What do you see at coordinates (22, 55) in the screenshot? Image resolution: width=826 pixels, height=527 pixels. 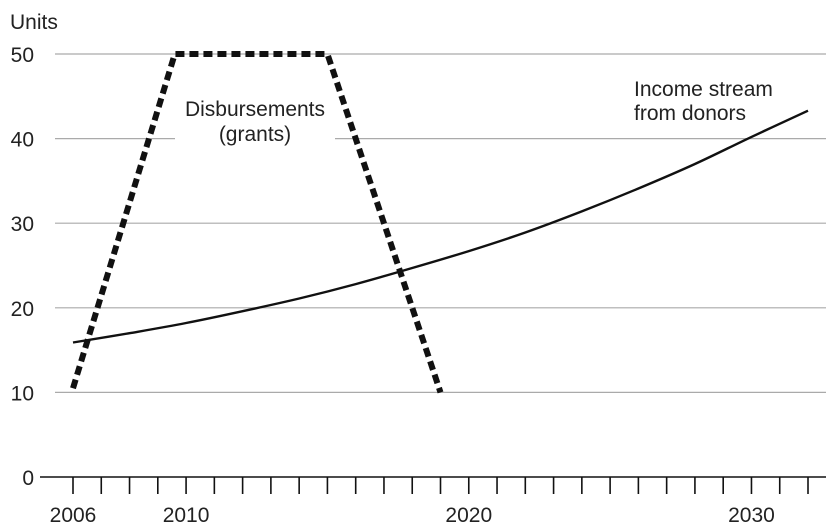 I see `y-tick-label: 50` at bounding box center [22, 55].